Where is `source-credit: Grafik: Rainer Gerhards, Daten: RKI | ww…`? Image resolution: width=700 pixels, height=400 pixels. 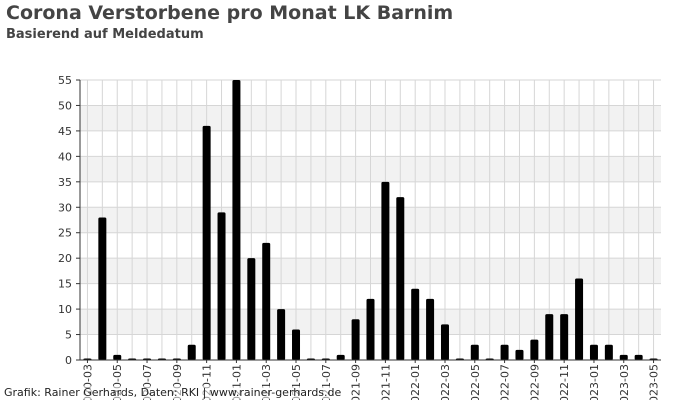
source-credit: Grafik: Rainer Gerhards, Daten: RKI | ww… is located at coordinates (173, 392).